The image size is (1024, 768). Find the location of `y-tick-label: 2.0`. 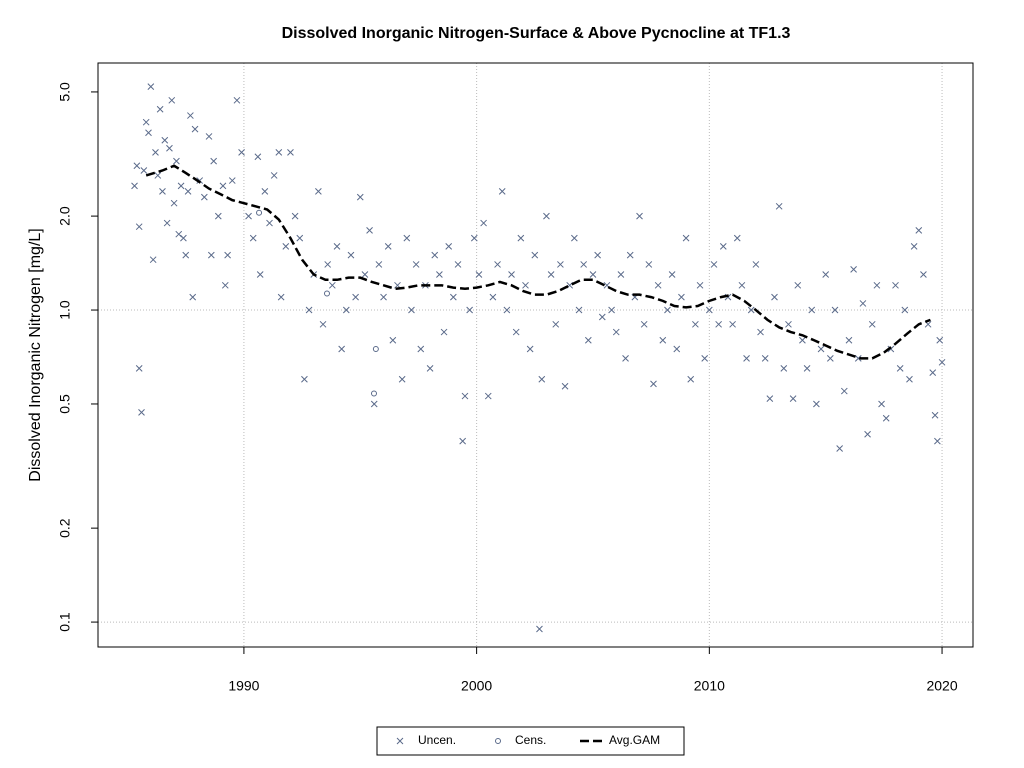

y-tick-label: 2.0 is located at coordinates (65, 216).